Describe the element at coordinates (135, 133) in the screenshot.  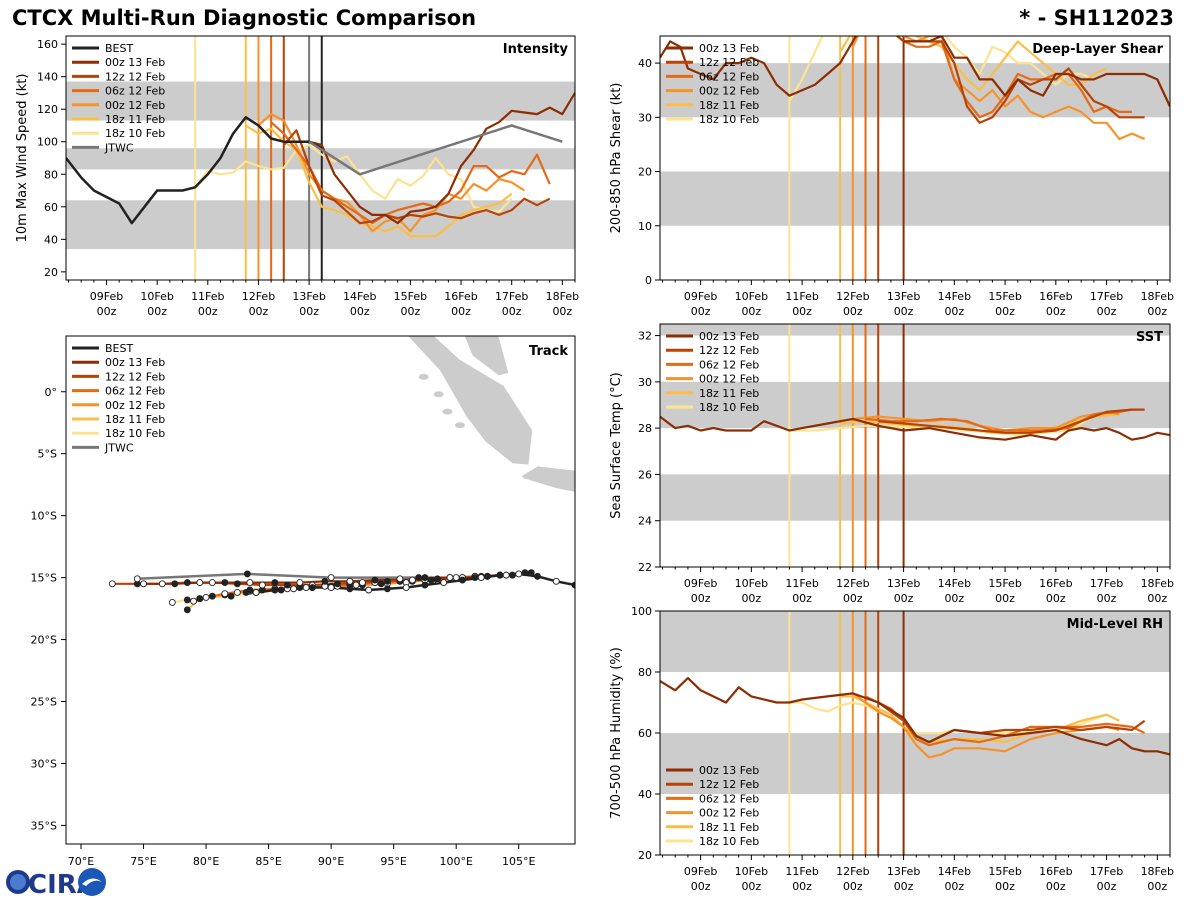
I see `intensity-legend-label: 18z 10 Feb` at that location.